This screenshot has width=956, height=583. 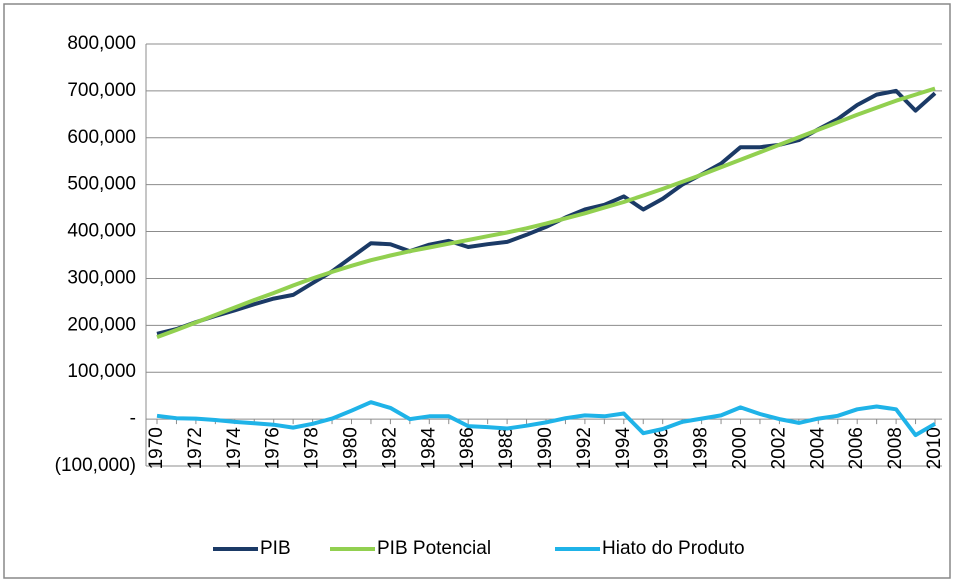 I want to click on x-tick-label: 2008, so click(x=895, y=448).